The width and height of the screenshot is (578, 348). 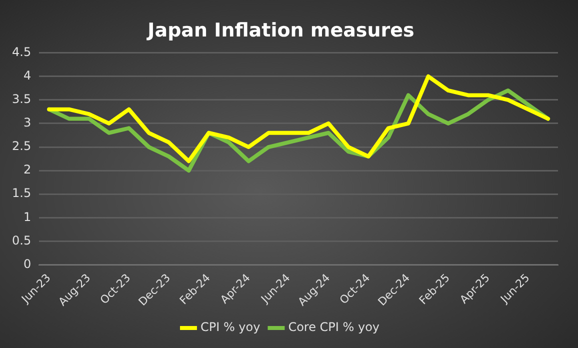 I want to click on y-tick-label: 1.5, so click(x=22, y=193).